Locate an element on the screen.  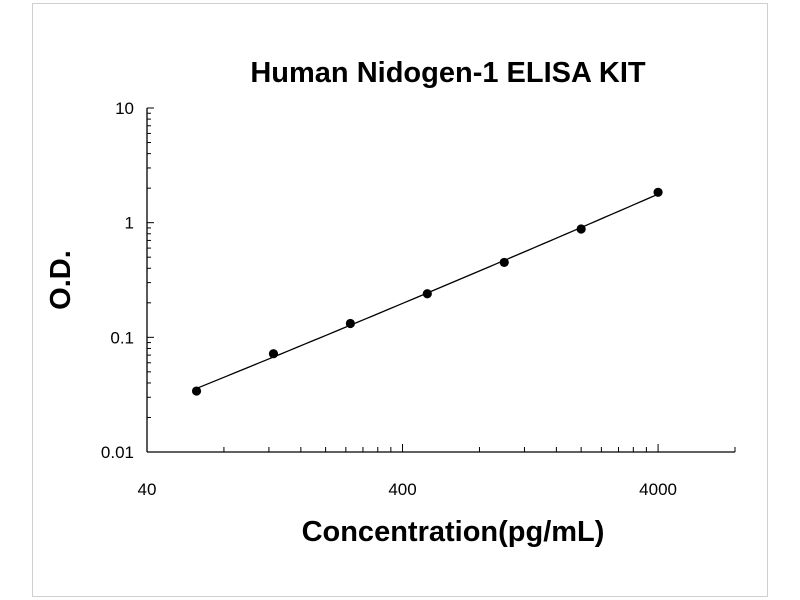
y-tick-label: 10 is located at coordinates (124, 108).